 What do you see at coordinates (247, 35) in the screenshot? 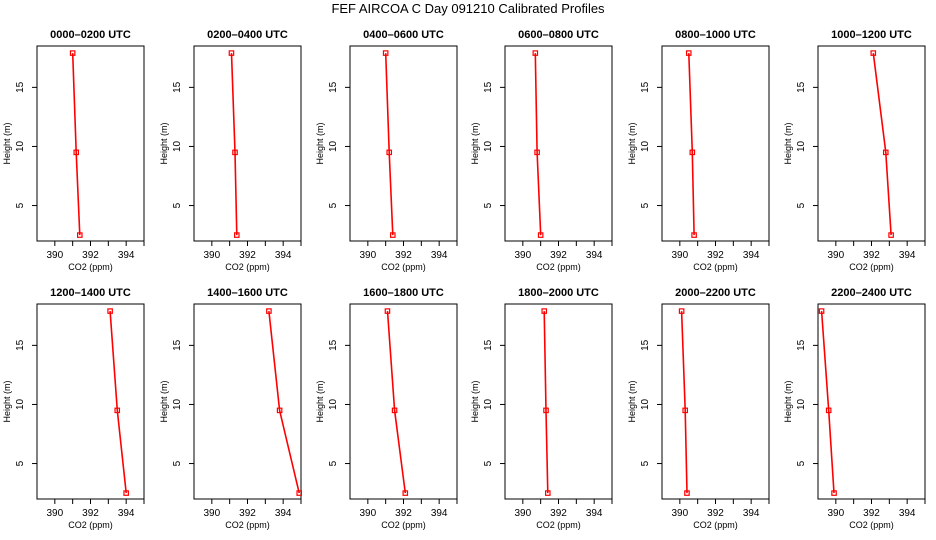
I see `panel-title: 0200–0400 UTC` at bounding box center [247, 35].